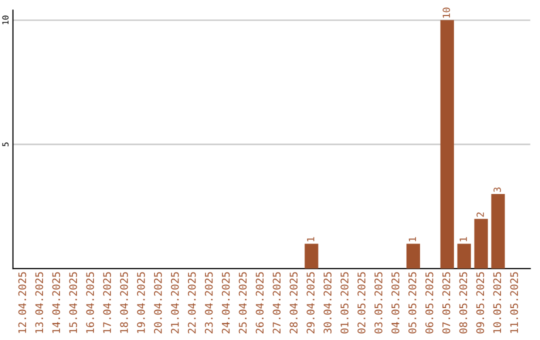 The width and height of the screenshot is (540, 340). What do you see at coordinates (22, 302) in the screenshot?
I see `x-tick-label: 12.04.2025` at bounding box center [22, 302].